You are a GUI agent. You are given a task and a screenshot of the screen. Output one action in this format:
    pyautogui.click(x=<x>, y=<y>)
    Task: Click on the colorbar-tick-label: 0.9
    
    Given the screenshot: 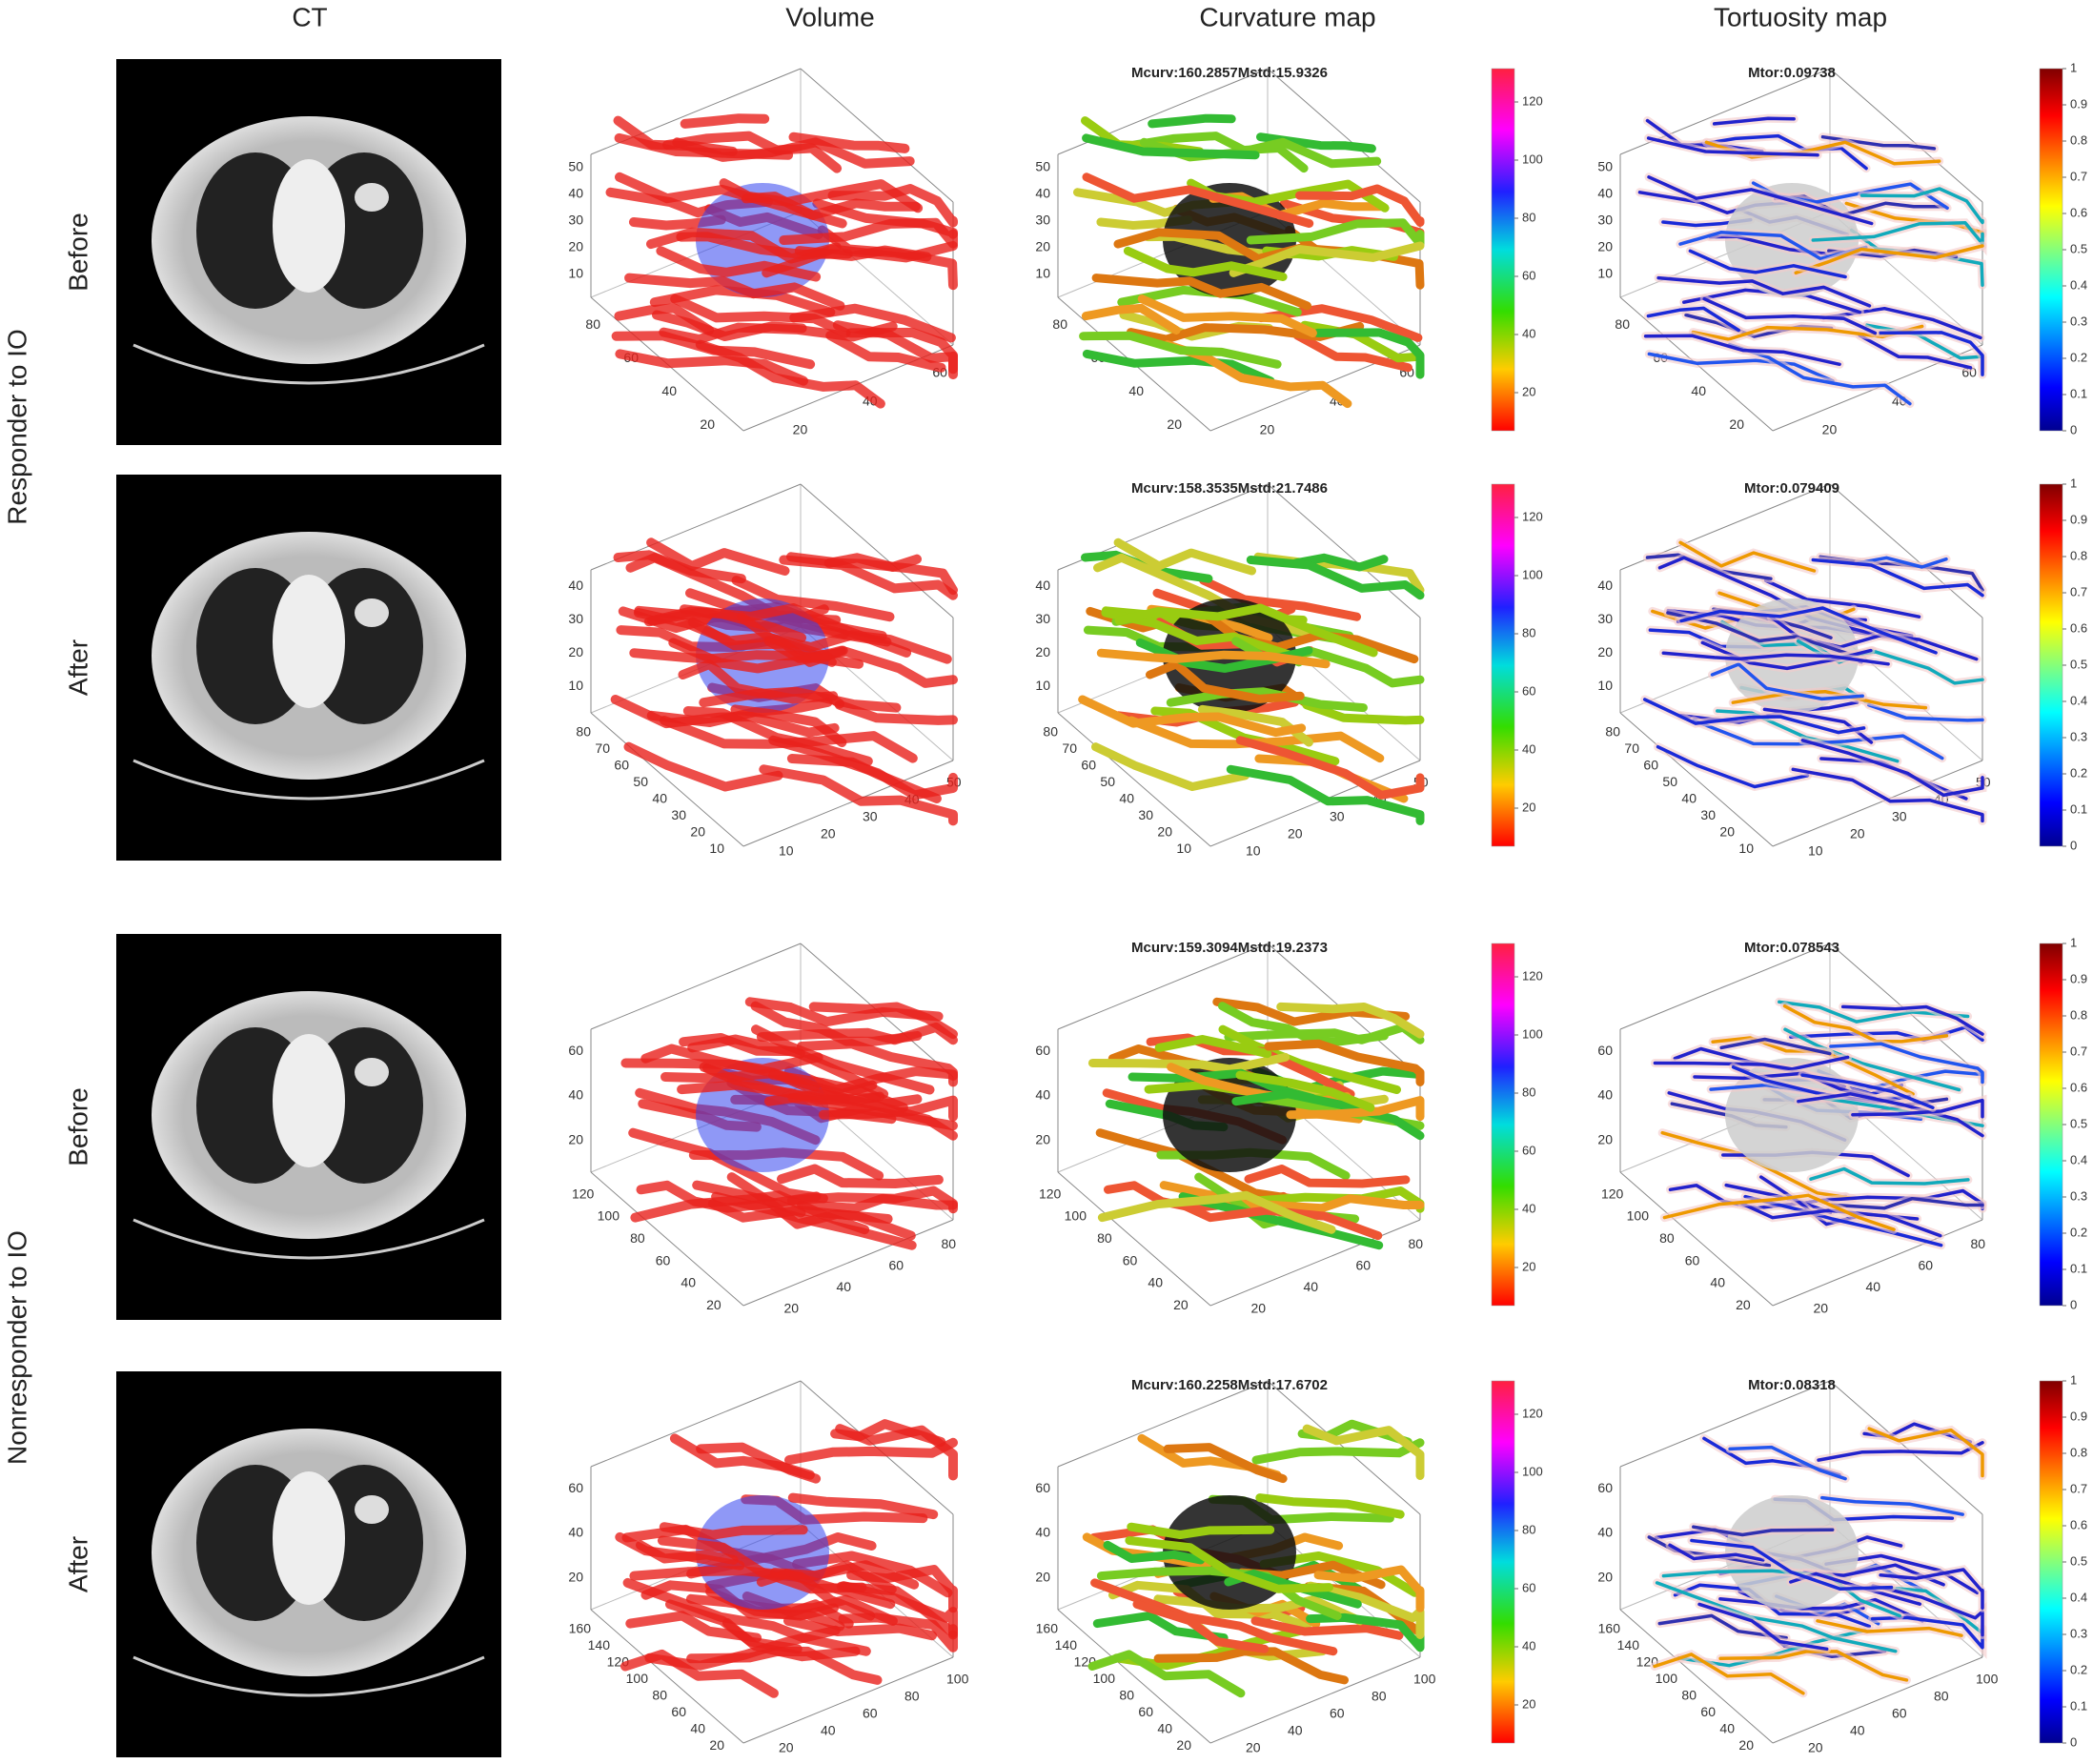 What is the action you would take?
    pyautogui.click(x=2078, y=1416)
    